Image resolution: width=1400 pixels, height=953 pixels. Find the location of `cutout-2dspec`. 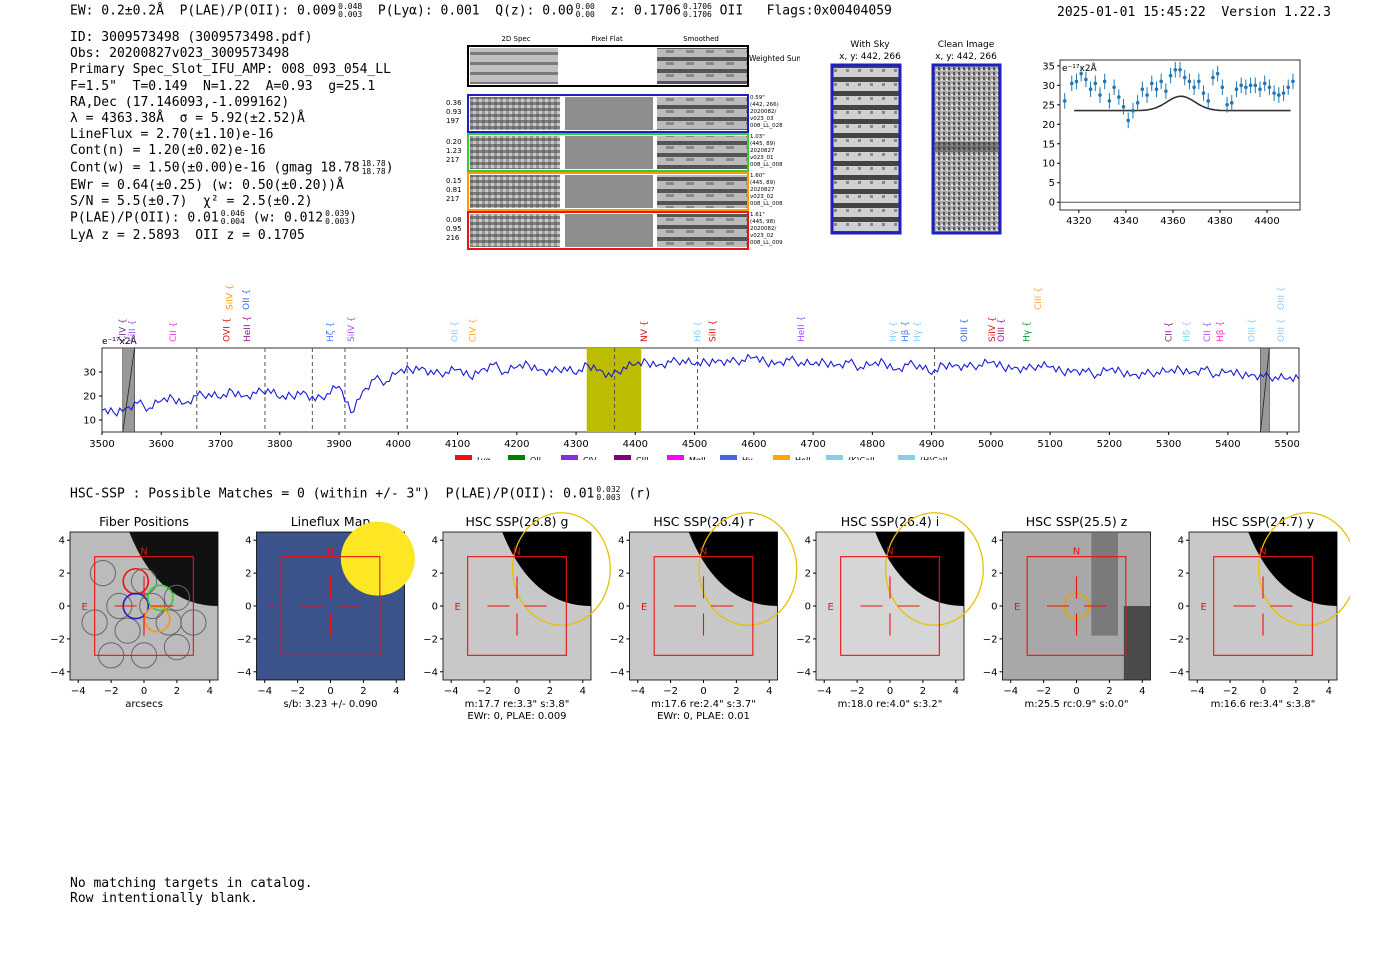

cutout-2dspec is located at coordinates (515, 113).